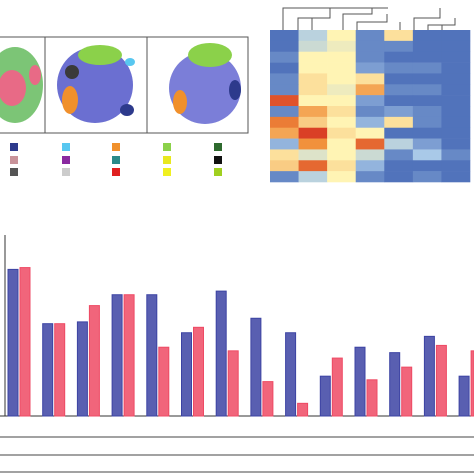 The width and height of the screenshot is (474, 474). What do you see at coordinates (237, 454) in the screenshot?
I see `table-lines` at bounding box center [237, 454].